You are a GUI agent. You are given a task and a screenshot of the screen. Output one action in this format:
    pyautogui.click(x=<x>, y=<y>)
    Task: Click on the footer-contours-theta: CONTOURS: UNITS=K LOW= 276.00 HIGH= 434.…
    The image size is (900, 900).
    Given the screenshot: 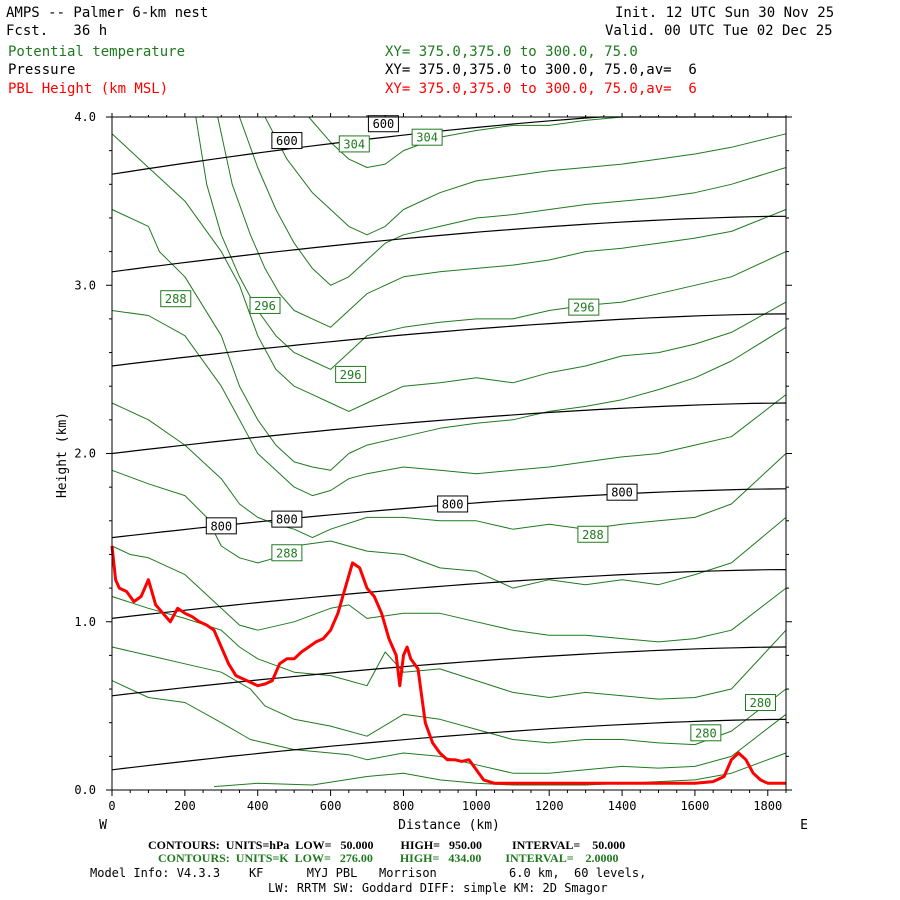 What is the action you would take?
    pyautogui.click(x=388, y=858)
    